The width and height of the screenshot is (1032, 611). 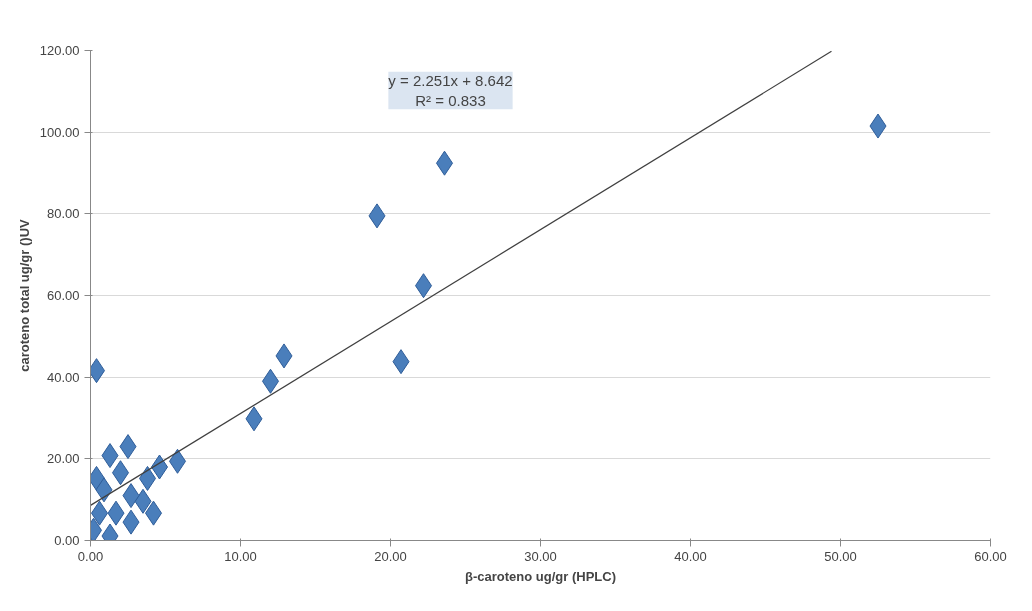 What do you see at coordinates (24, 295) in the screenshot?
I see `y-axis-title: caroteno total ug/gr ()UV` at bounding box center [24, 295].